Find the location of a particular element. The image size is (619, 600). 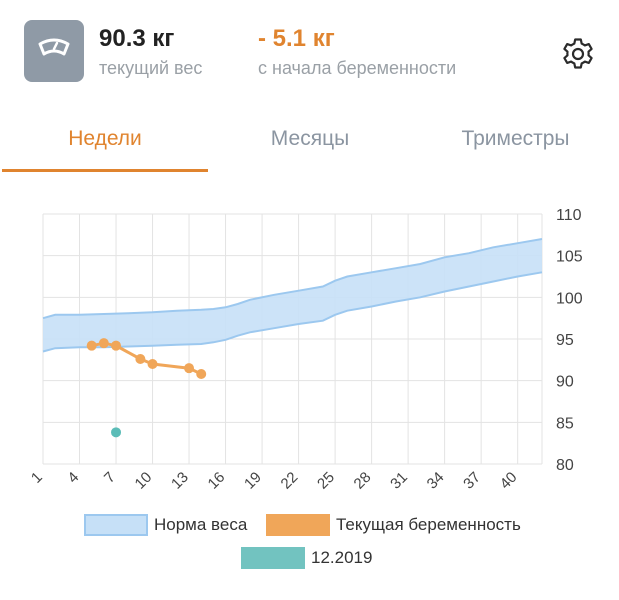

legend-label-norm: Норма веса is located at coordinates (201, 524).